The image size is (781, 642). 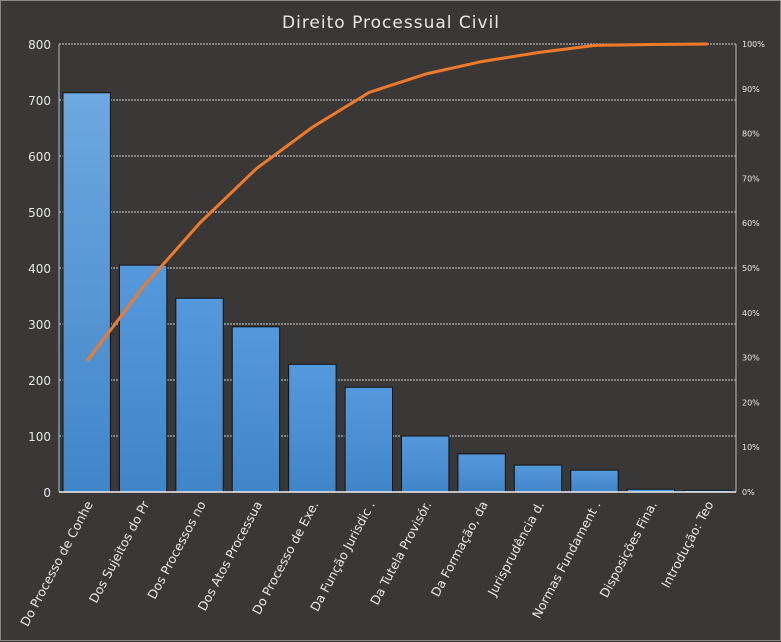 I want to click on y-tick-label: 400, so click(x=39, y=269).